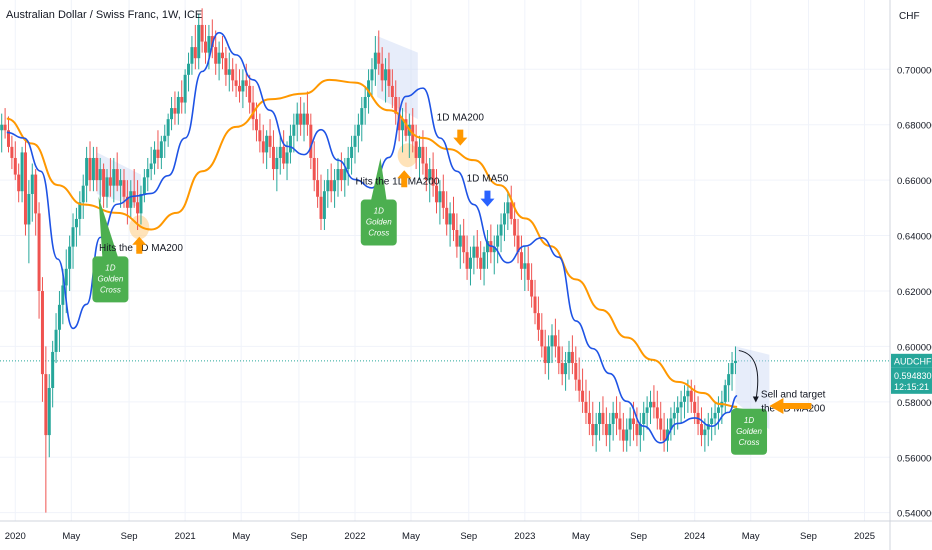 The height and width of the screenshot is (550, 932). I want to click on projection-arrowhead, so click(755, 399).